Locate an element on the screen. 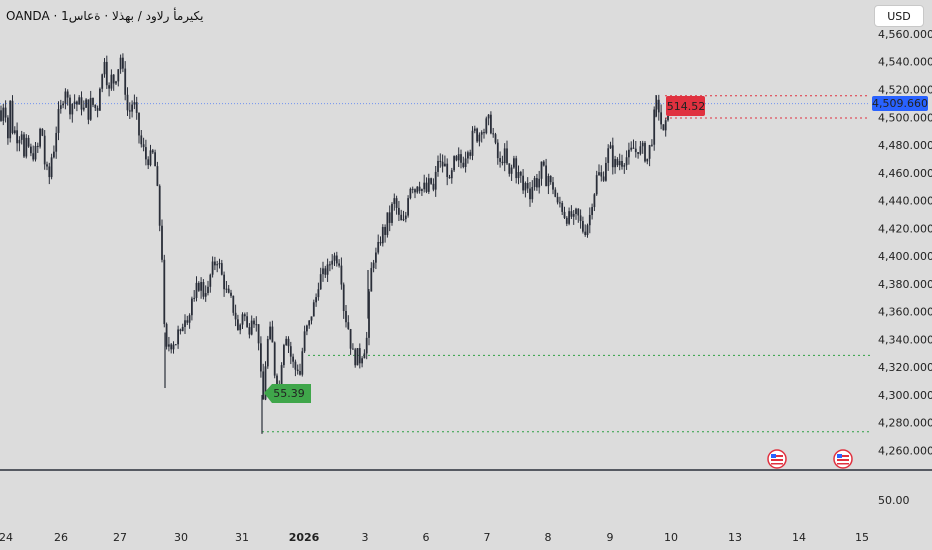  high-marker-label: 514.52 is located at coordinates (686, 106).